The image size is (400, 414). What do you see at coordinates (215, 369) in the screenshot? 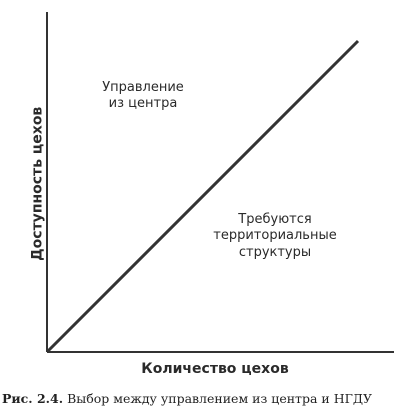
I see `x-axis-title: Количество цехов` at bounding box center [215, 369].